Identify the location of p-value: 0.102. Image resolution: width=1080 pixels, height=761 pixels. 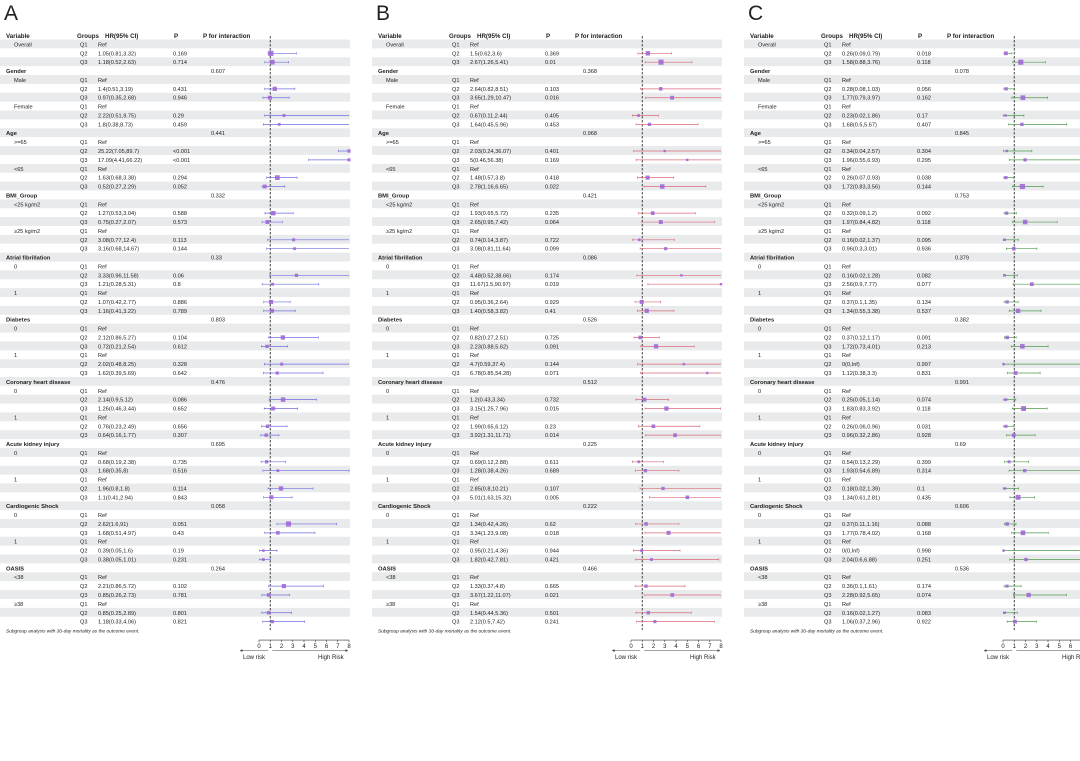
(180, 587).